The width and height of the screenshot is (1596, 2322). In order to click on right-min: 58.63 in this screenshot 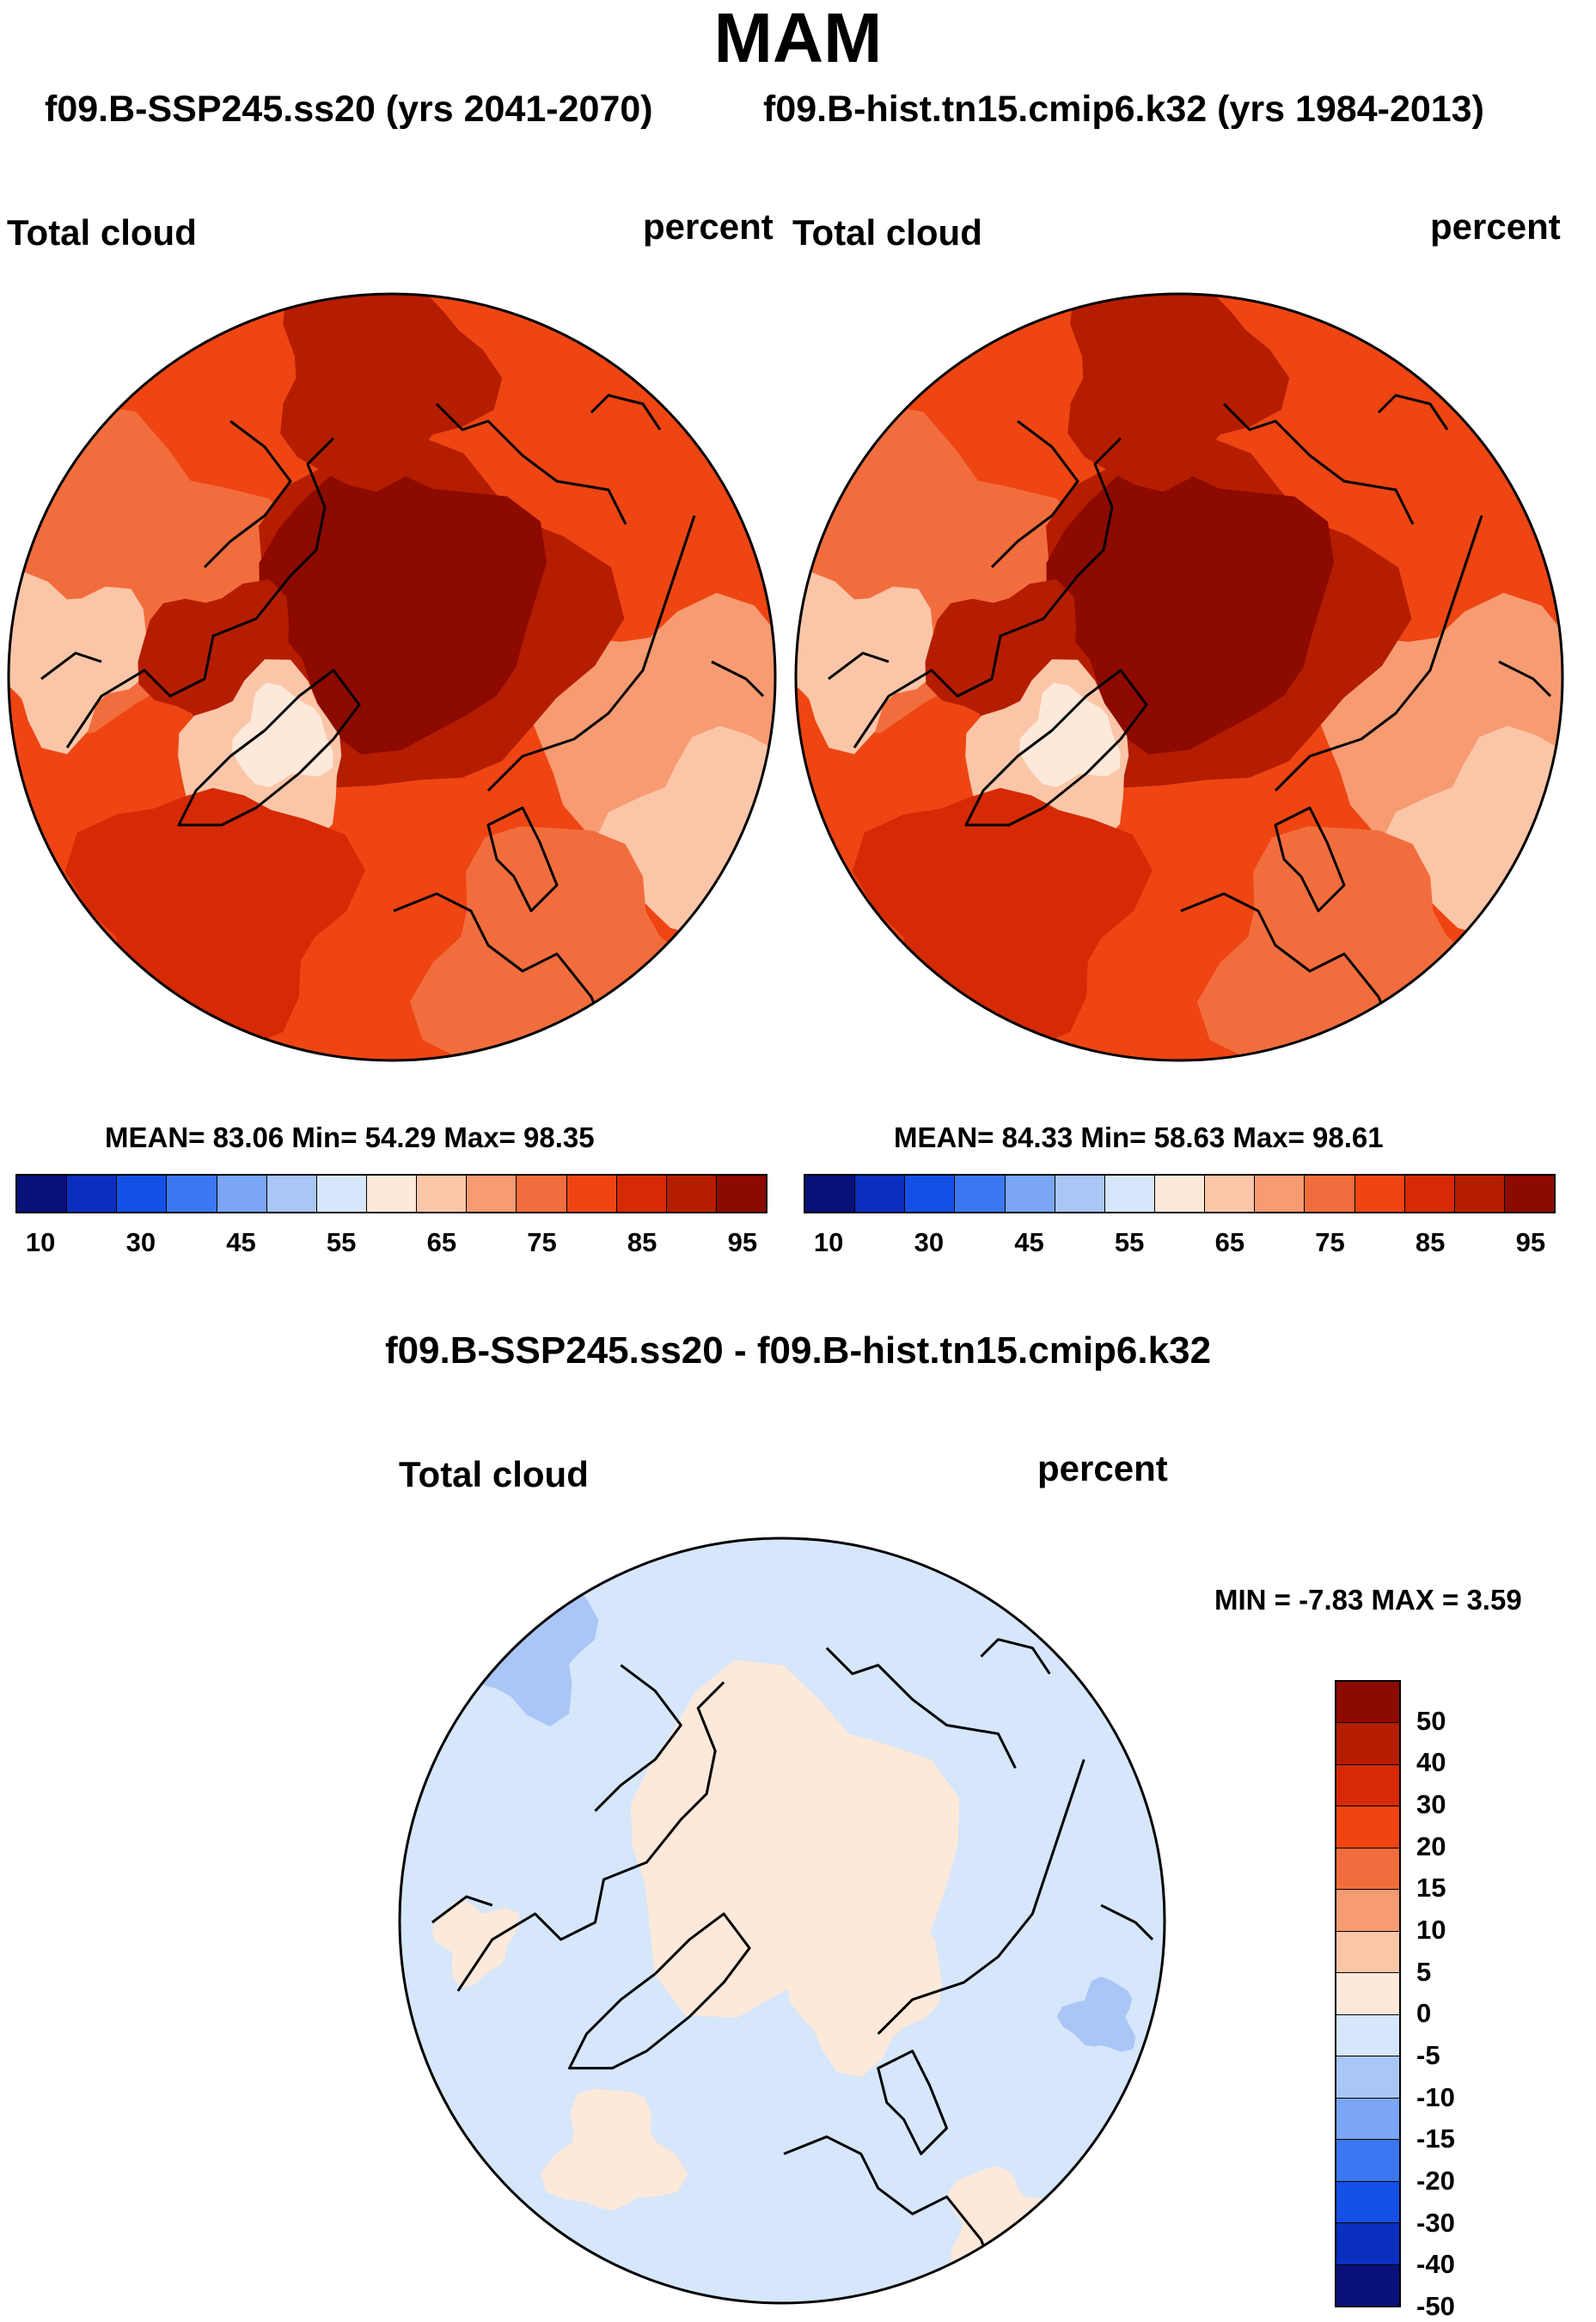, I will do `click(1189, 1137)`.